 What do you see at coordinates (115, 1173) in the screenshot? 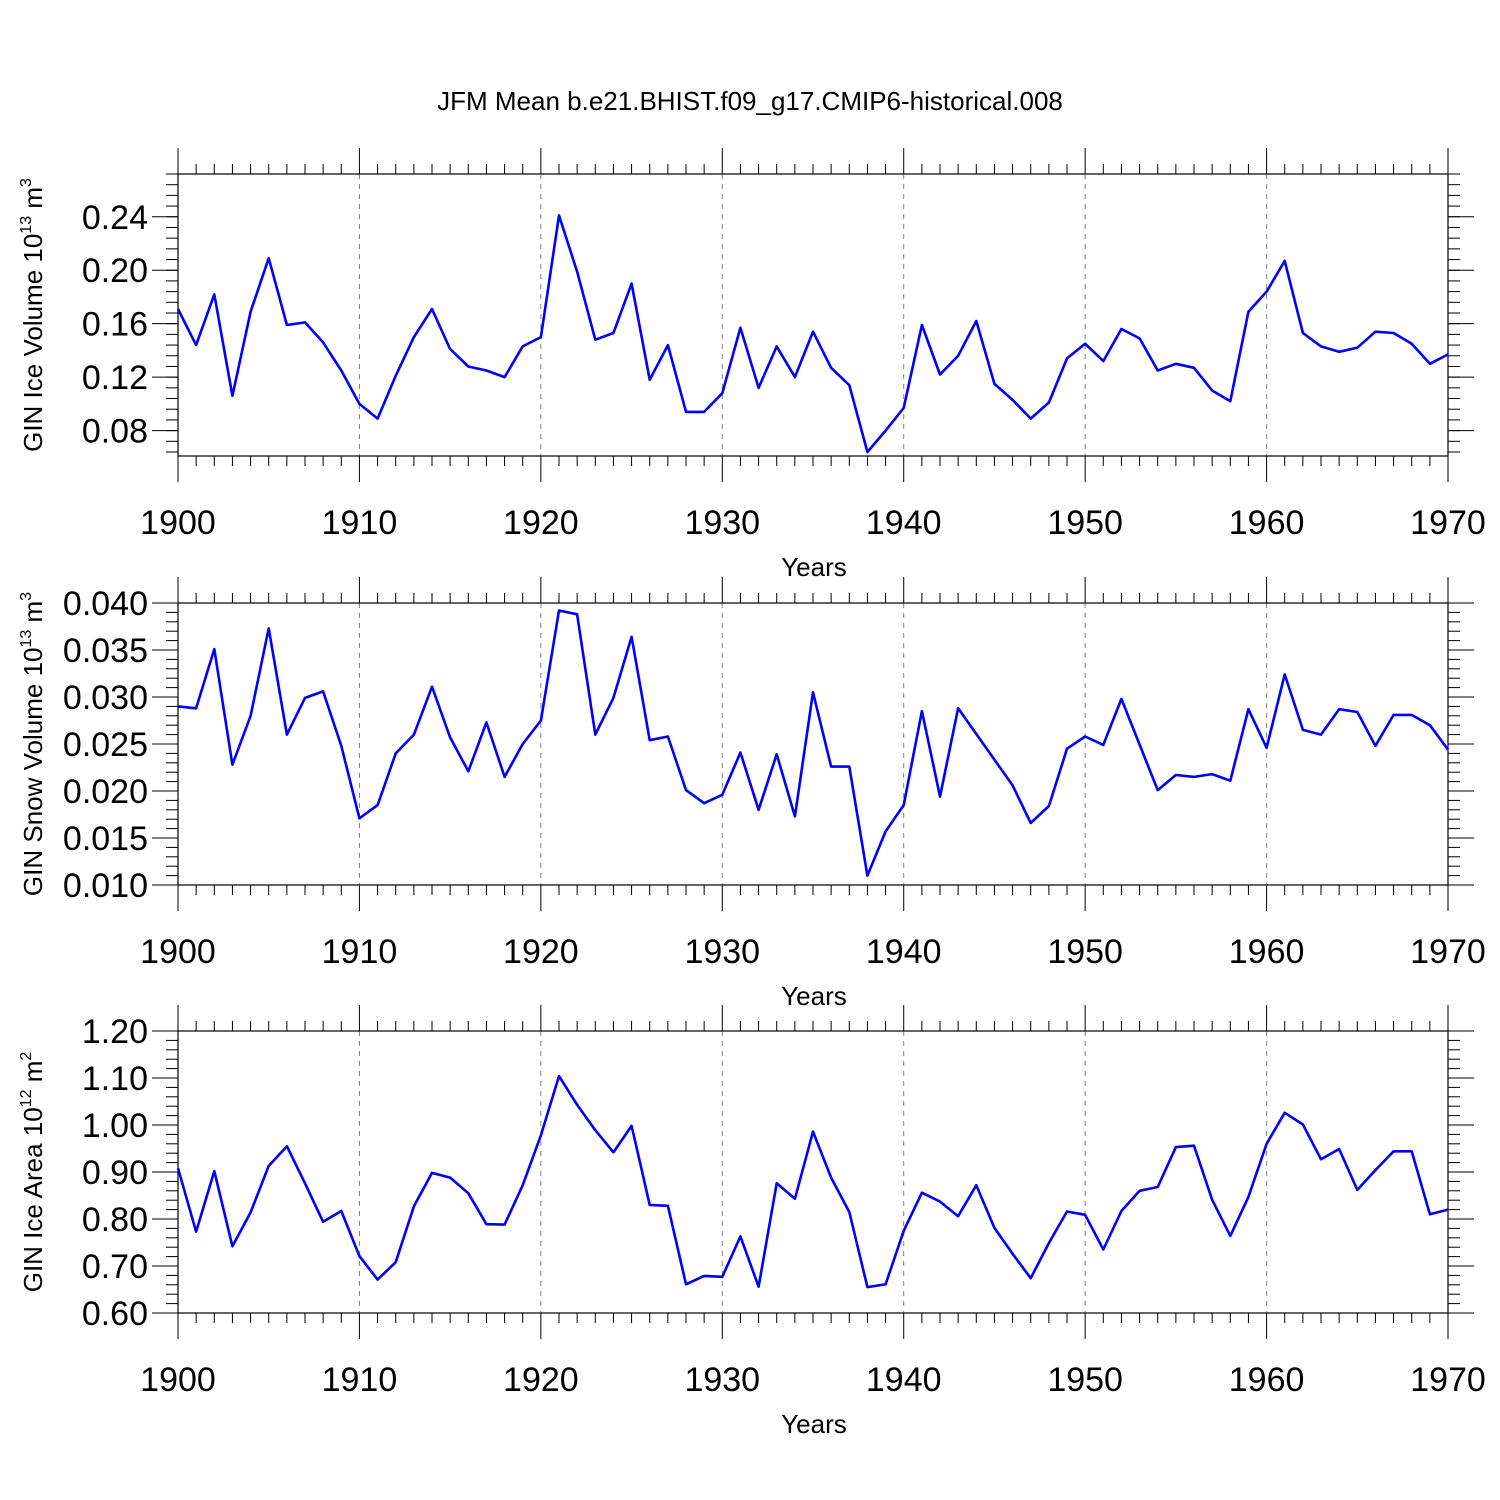
I see `y-tick-label: 0.90` at bounding box center [115, 1173].